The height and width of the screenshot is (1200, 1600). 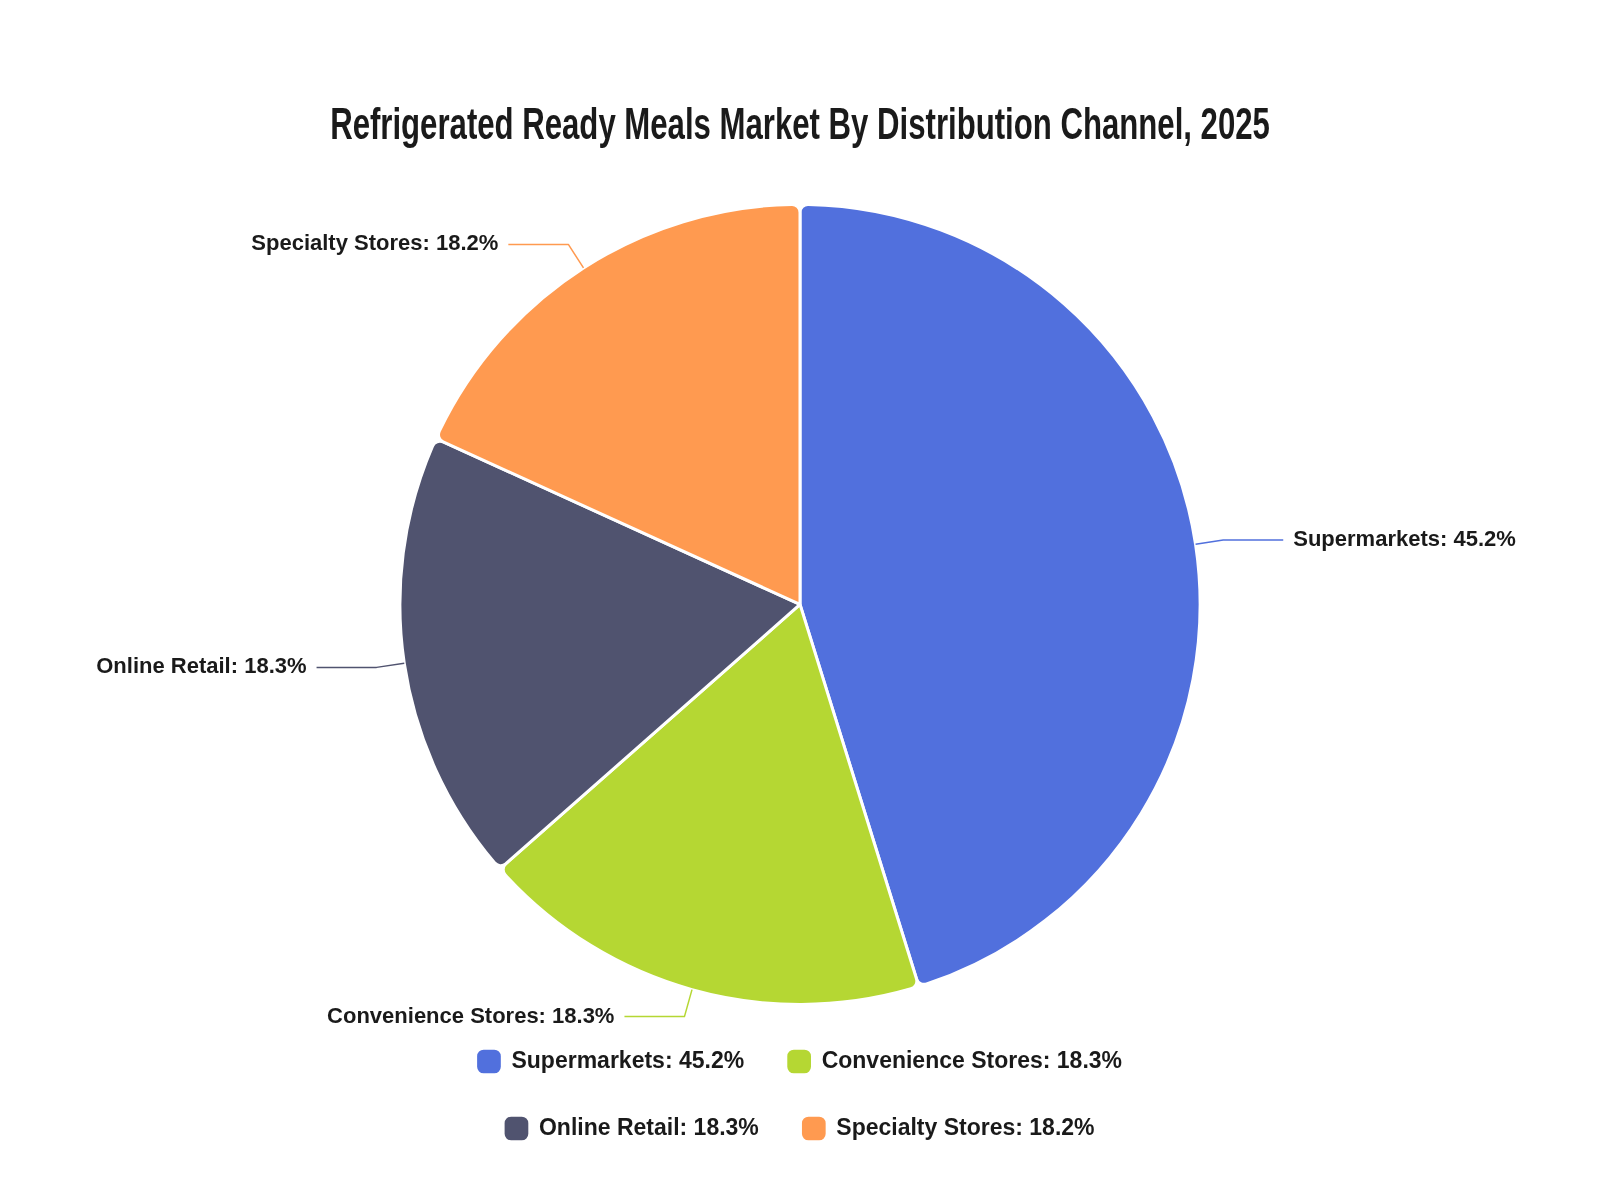 What do you see at coordinates (648, 1126) in the screenshot?
I see `legend-label: Online Retail: 18.3%` at bounding box center [648, 1126].